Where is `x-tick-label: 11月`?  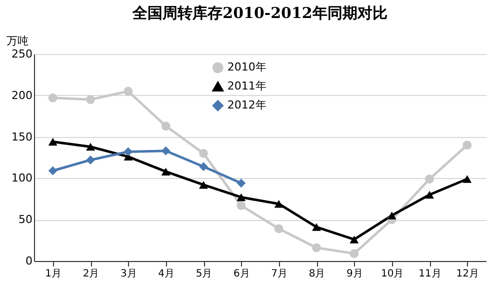 x-tick-label: 11月 is located at coordinates (430, 274).